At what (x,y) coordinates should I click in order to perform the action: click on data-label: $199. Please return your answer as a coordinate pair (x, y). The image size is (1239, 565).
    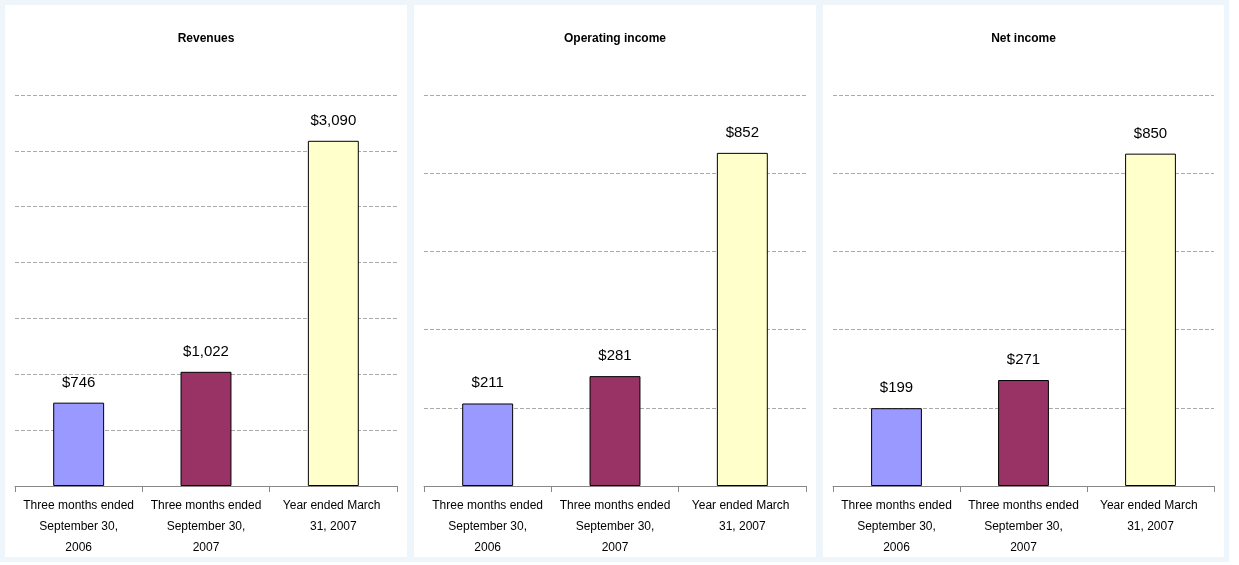
    Looking at the image, I should click on (896, 387).